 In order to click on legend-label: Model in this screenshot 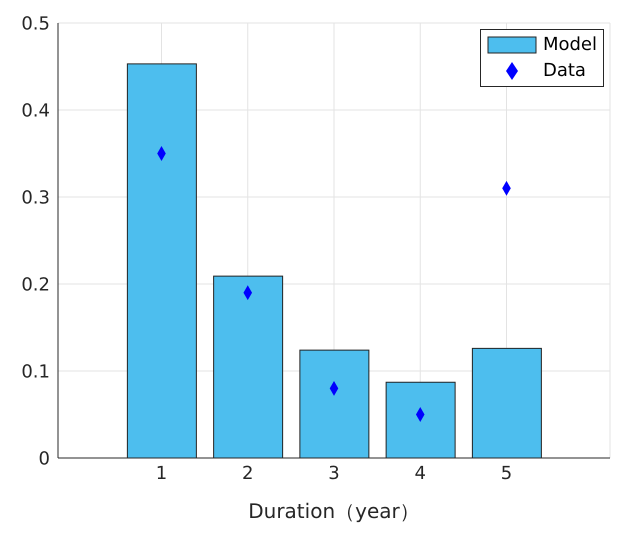, I will do `click(569, 45)`.